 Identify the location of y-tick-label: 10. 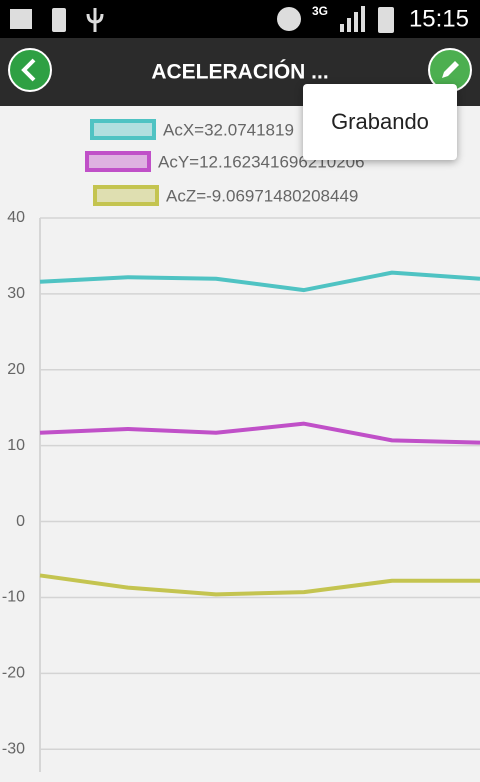
(16, 445).